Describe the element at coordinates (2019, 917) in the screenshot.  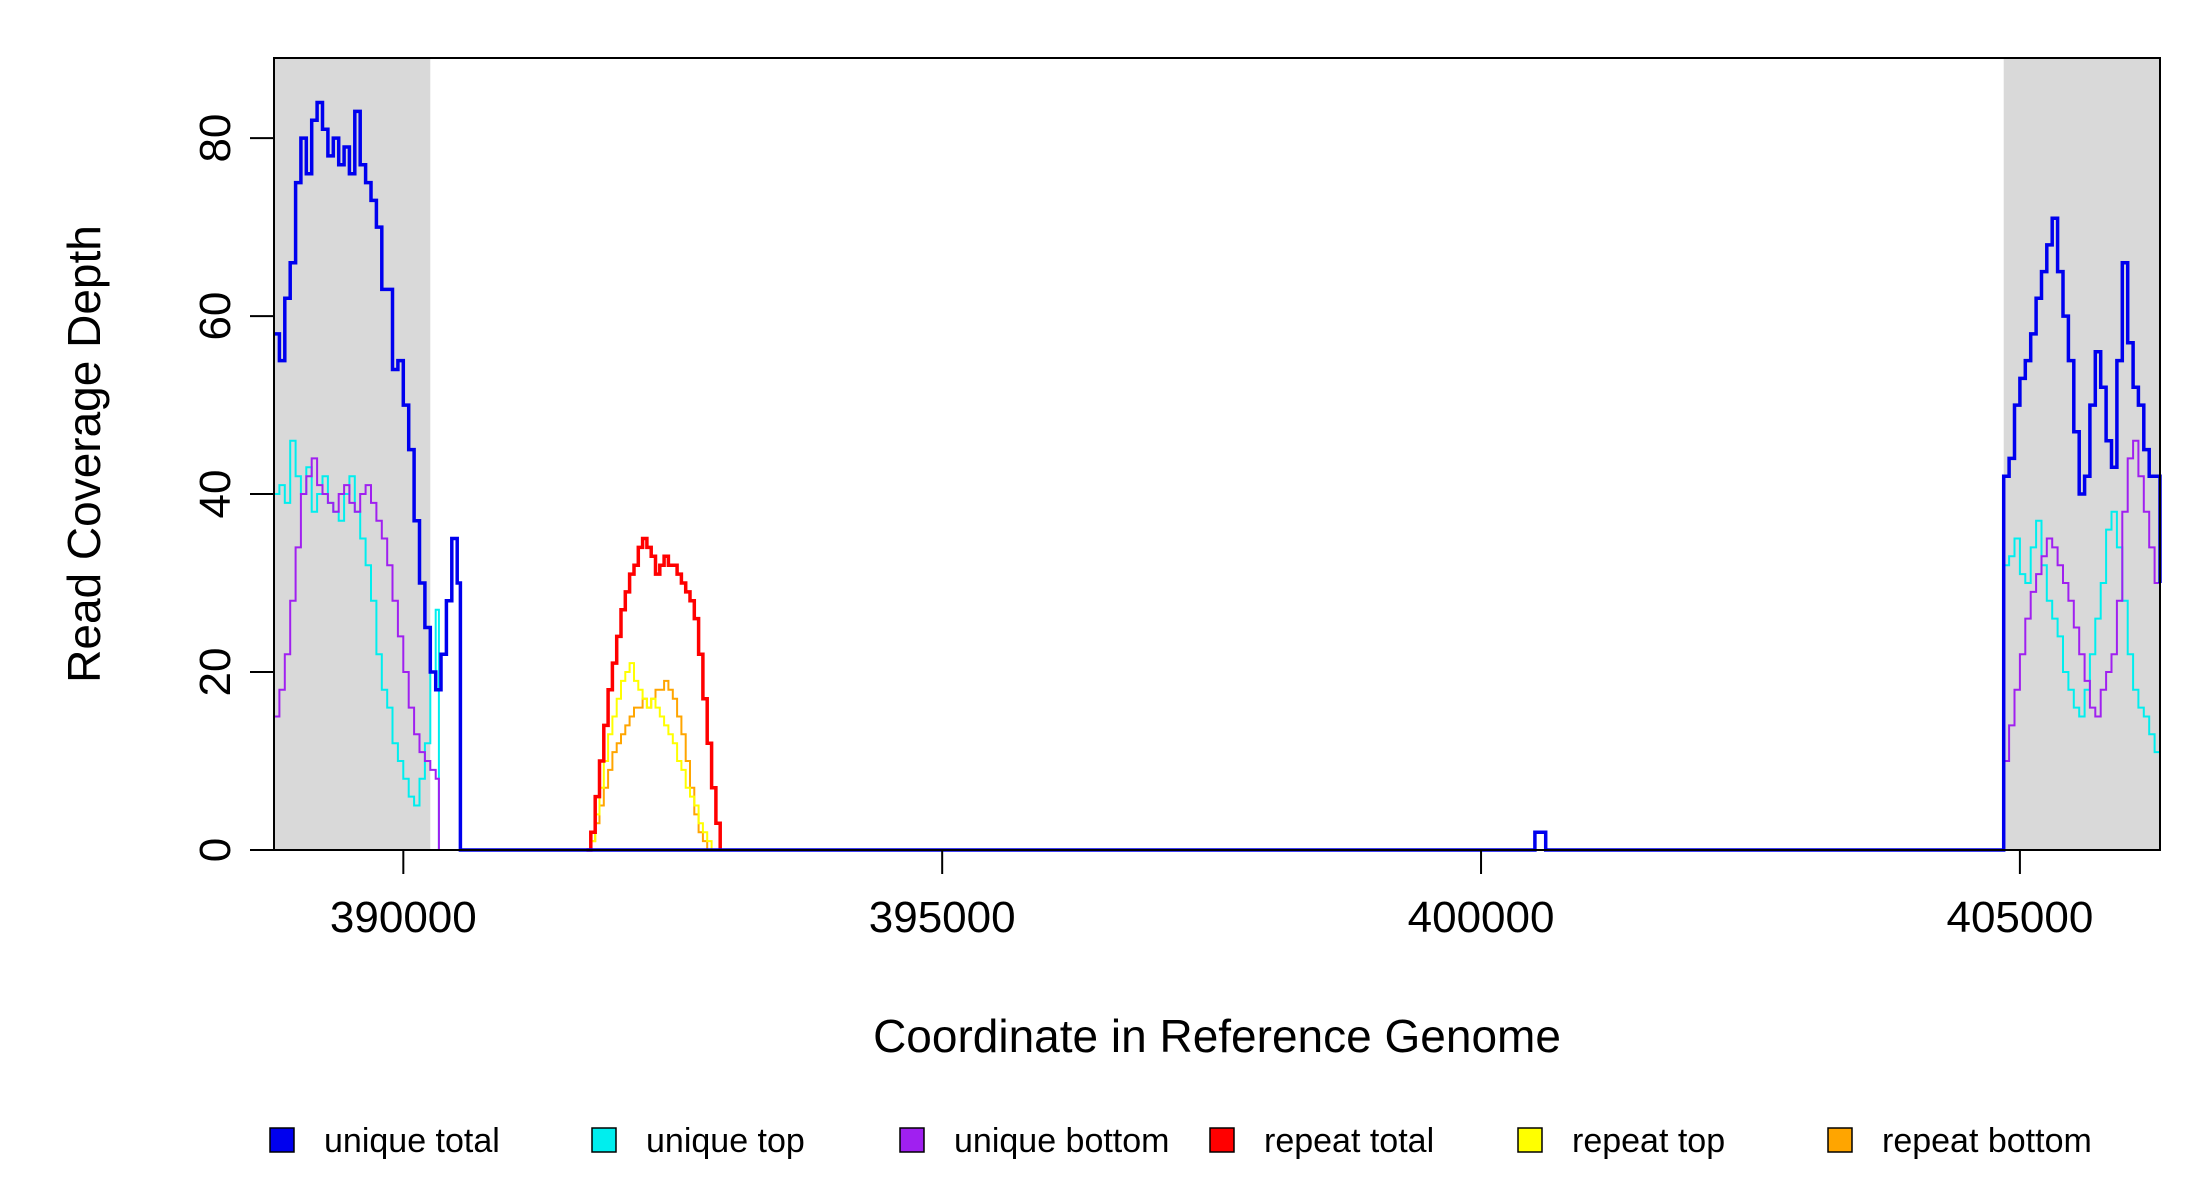
I see `x-tick-label: 405000` at that location.